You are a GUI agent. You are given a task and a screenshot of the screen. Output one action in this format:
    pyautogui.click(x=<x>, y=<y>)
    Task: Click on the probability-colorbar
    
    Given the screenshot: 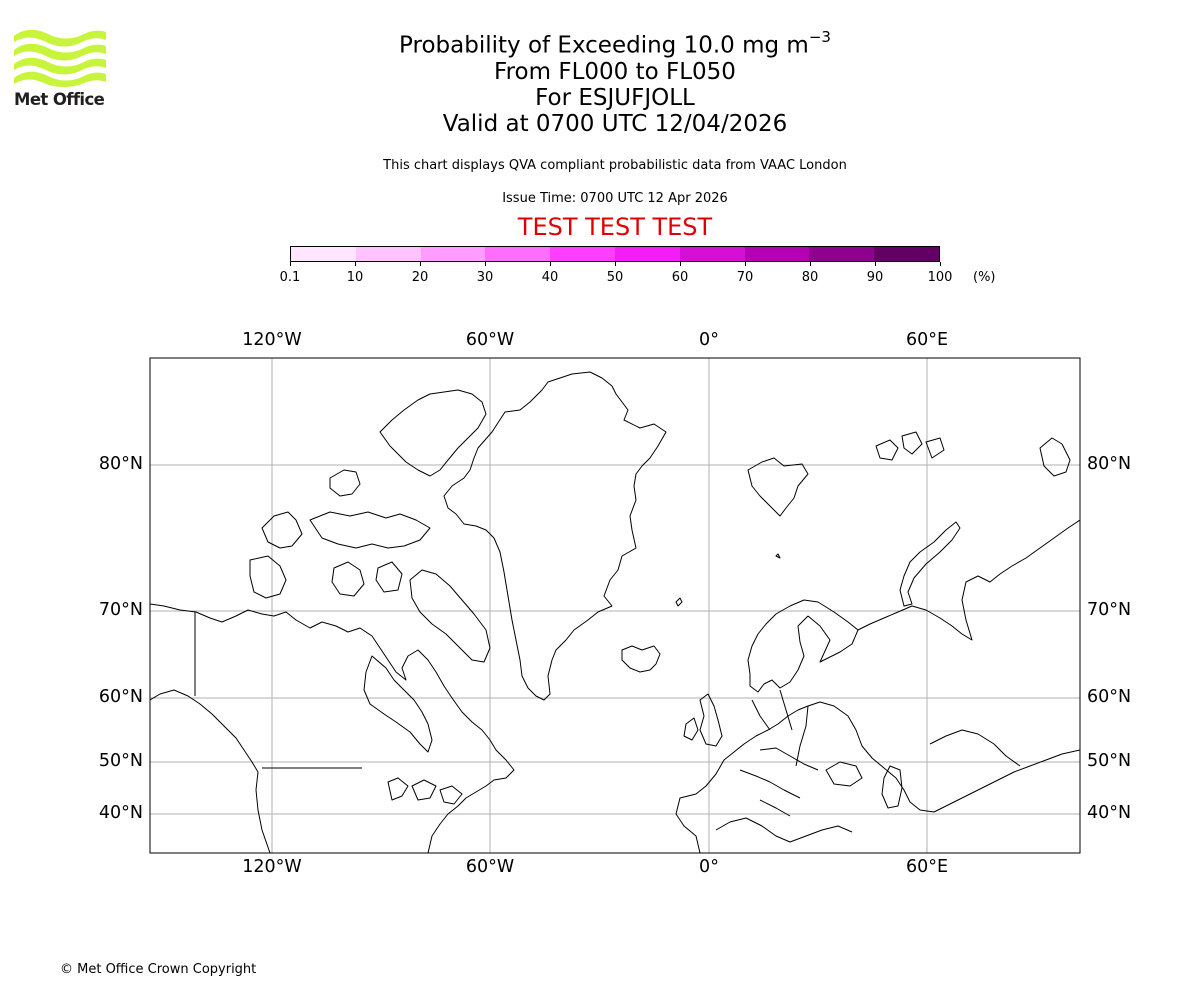 What is the action you would take?
    pyautogui.click(x=615, y=254)
    